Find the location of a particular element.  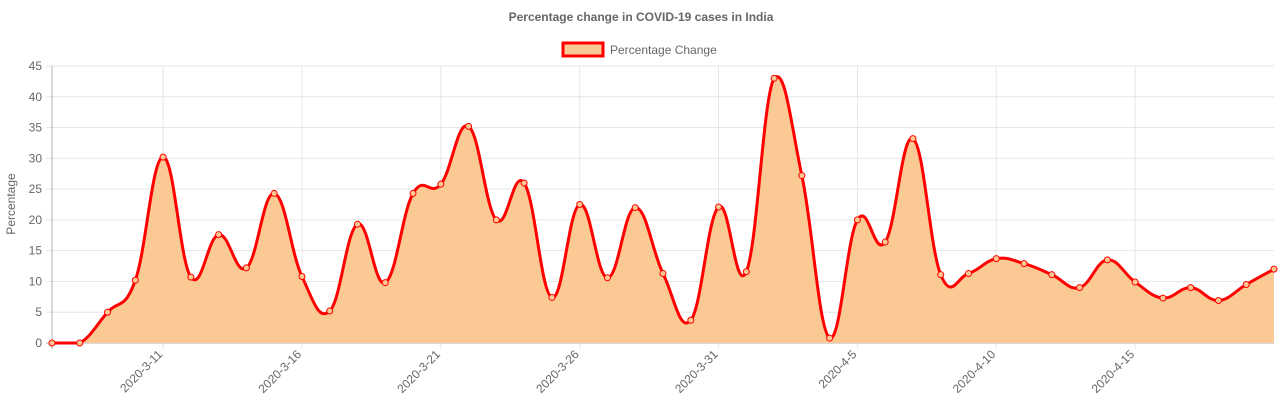

y-tick-label: 0 is located at coordinates (38, 343).